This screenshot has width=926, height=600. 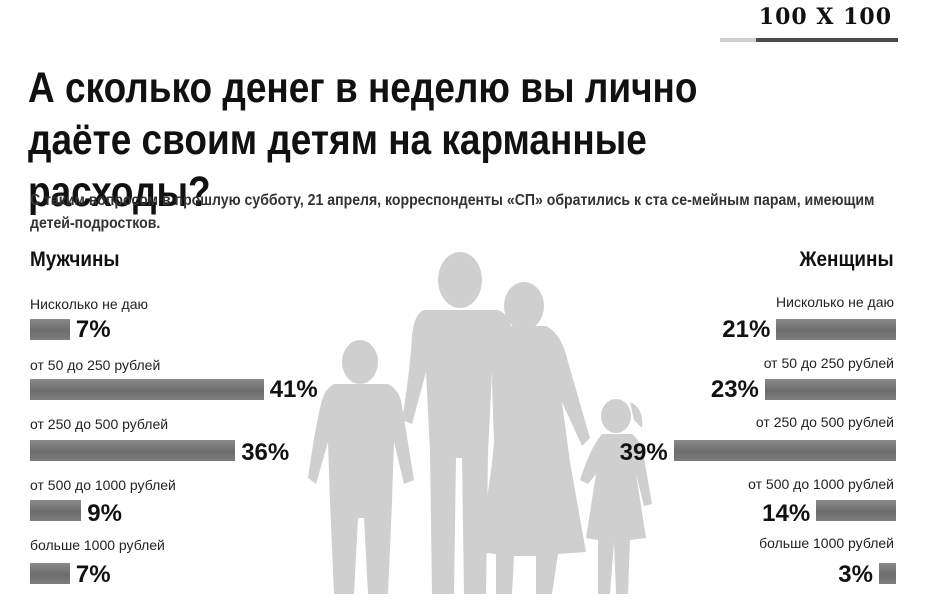 What do you see at coordinates (826, 543) in the screenshot?
I see `women-category-label: больше 1000 рублей` at bounding box center [826, 543].